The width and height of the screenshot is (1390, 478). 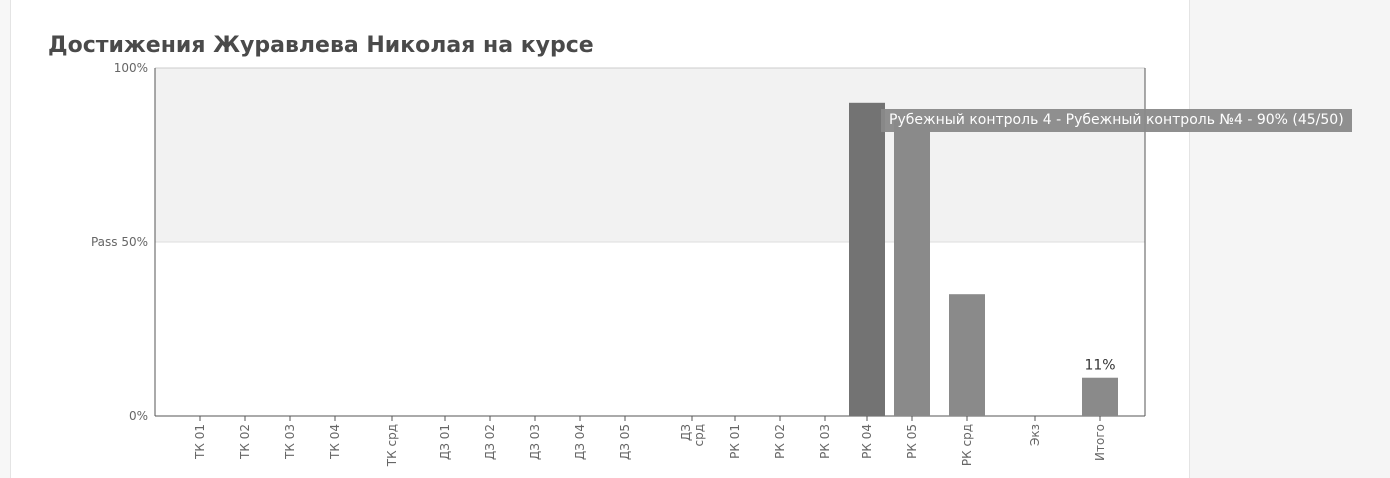 I want to click on x-tick-label: РК срд, so click(x=967, y=445).